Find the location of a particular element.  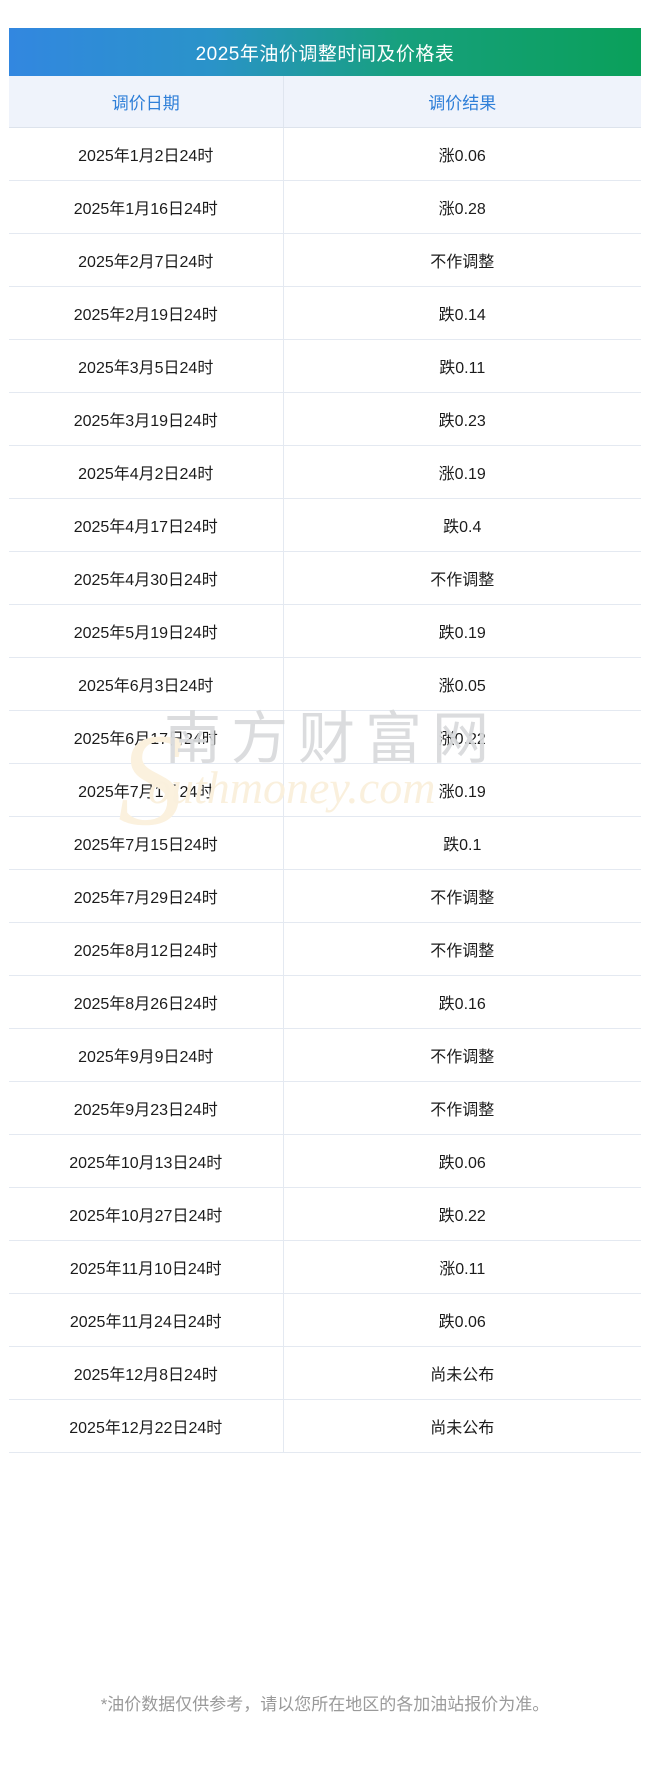

table-row: 2025年11月10日24时 涨0.11 is located at coordinates (325, 1267).